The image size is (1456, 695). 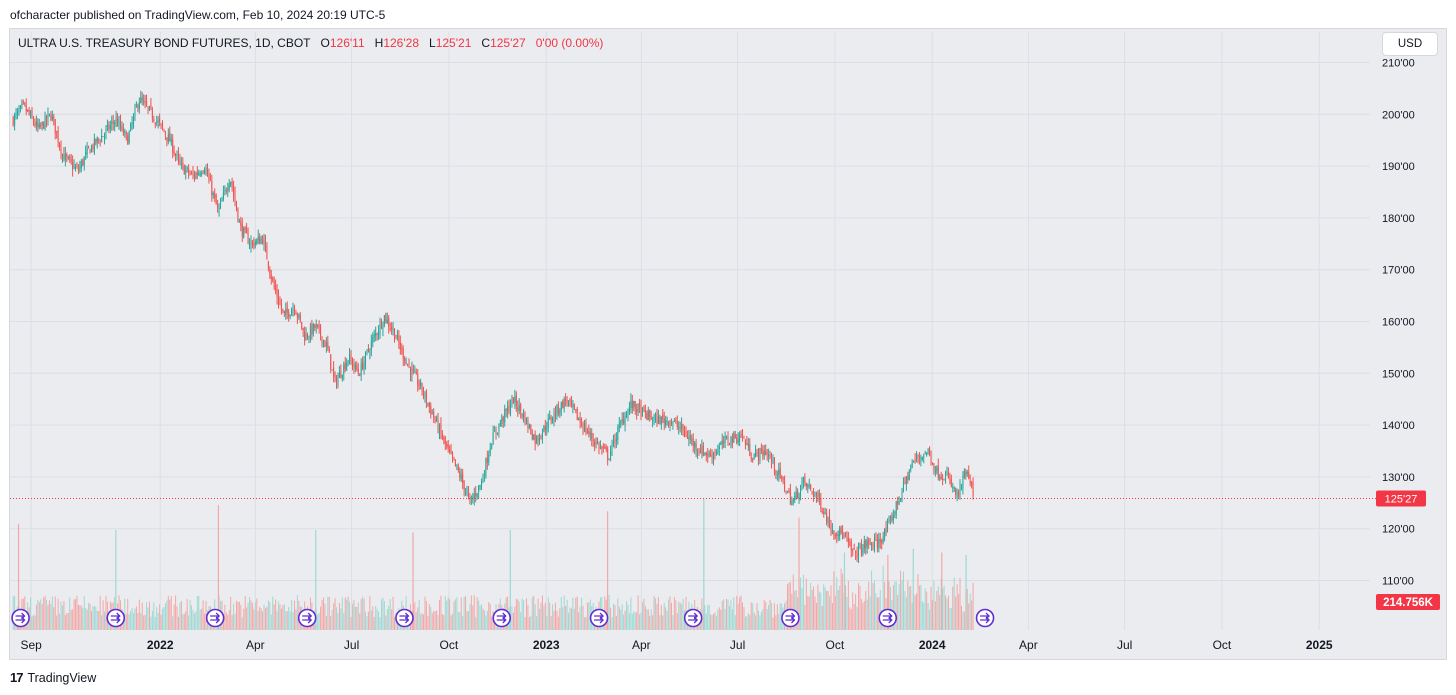 What do you see at coordinates (1398, 530) in the screenshot?
I see `price-tick-label: 120'00` at bounding box center [1398, 530].